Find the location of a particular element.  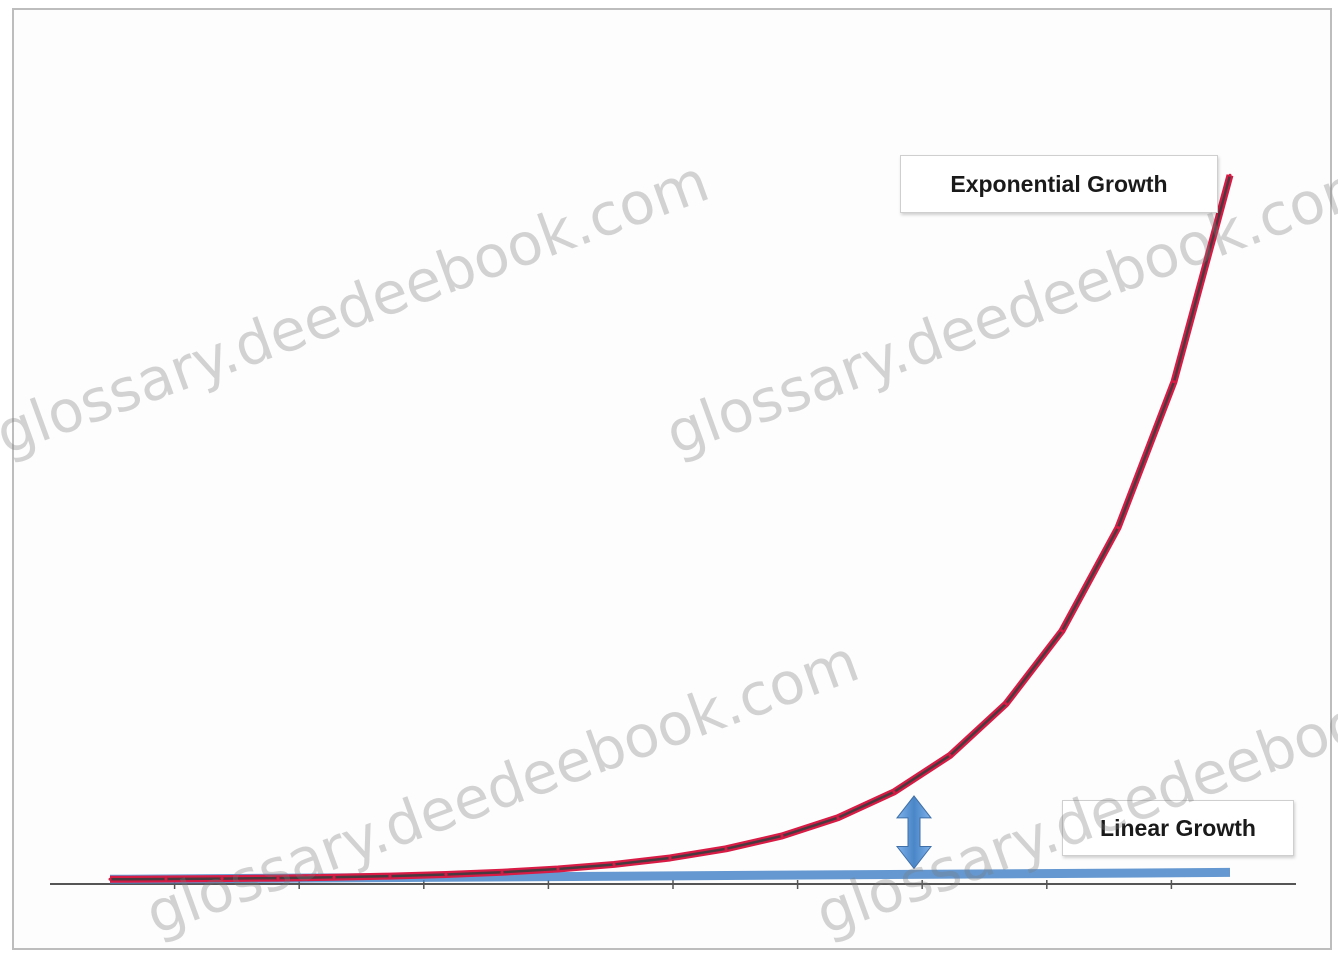

linear-growth-label-text: Linear Growth is located at coordinates (1178, 827).